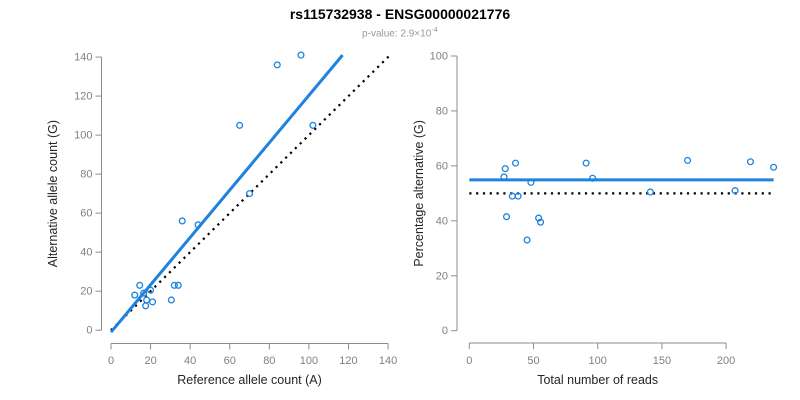  I want to click on figure-title: rs115732938 - ENSG00000021776, so click(400, 14).